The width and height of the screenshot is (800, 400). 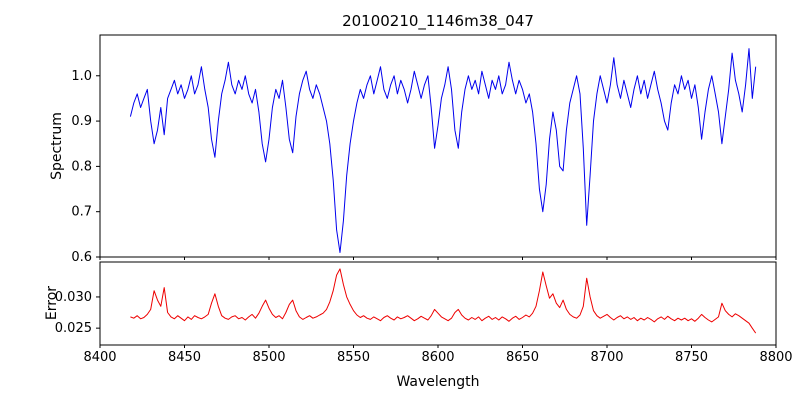 I want to click on y-tick-label: 0.025, so click(x=73, y=328).